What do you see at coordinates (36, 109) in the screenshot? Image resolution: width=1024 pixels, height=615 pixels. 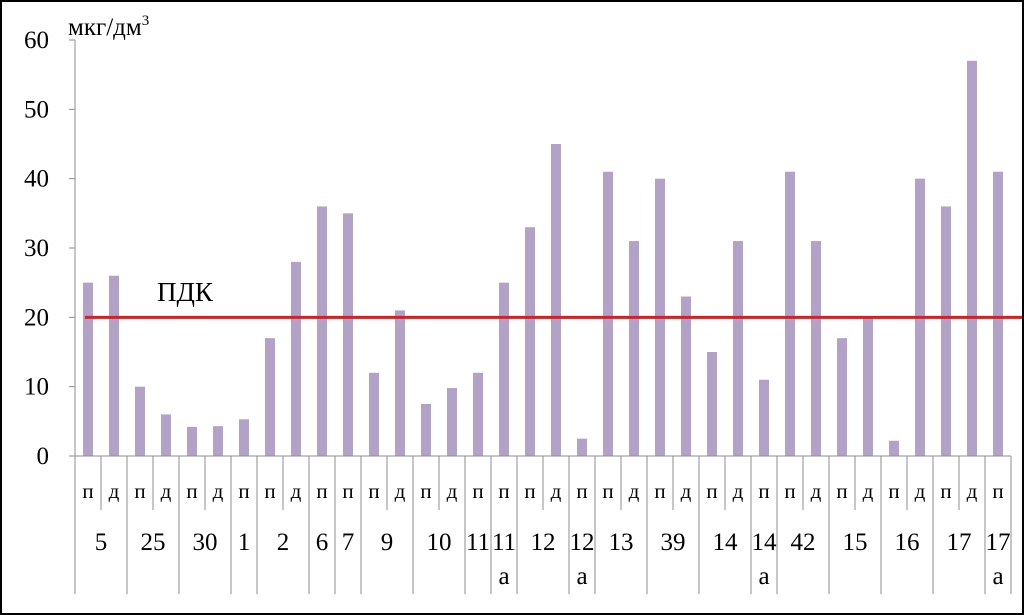 I see `y-tick-label: 50` at bounding box center [36, 109].